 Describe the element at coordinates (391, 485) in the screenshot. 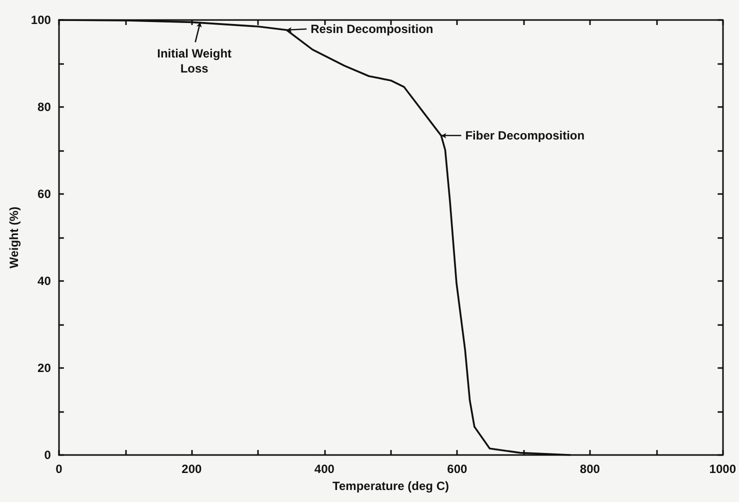

I see `x-axis-title: Temperature (deg C)` at that location.